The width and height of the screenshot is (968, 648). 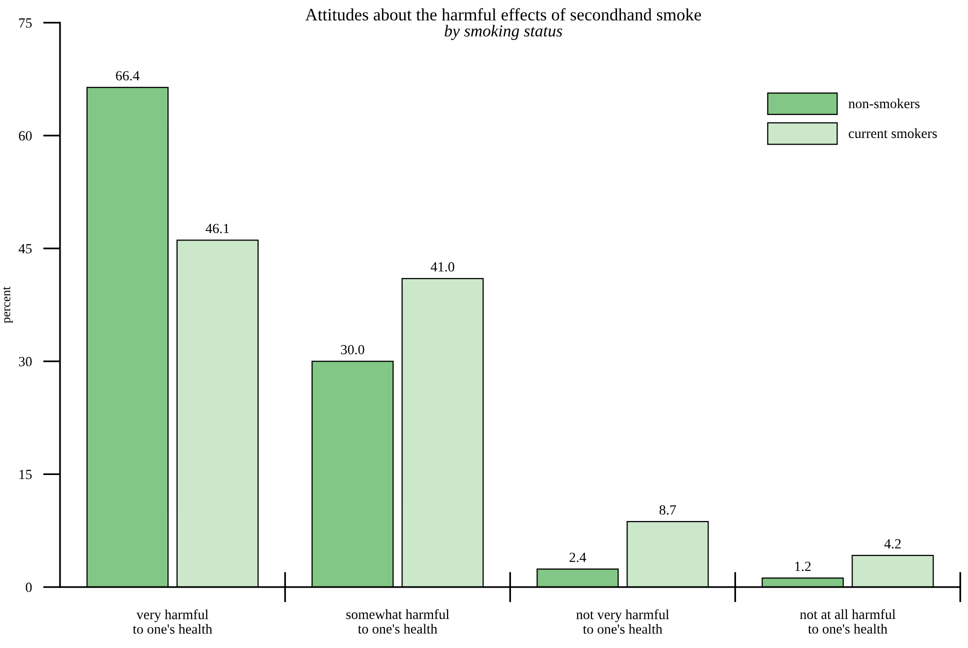 I want to click on y-tick-label: 0, so click(x=29, y=587).